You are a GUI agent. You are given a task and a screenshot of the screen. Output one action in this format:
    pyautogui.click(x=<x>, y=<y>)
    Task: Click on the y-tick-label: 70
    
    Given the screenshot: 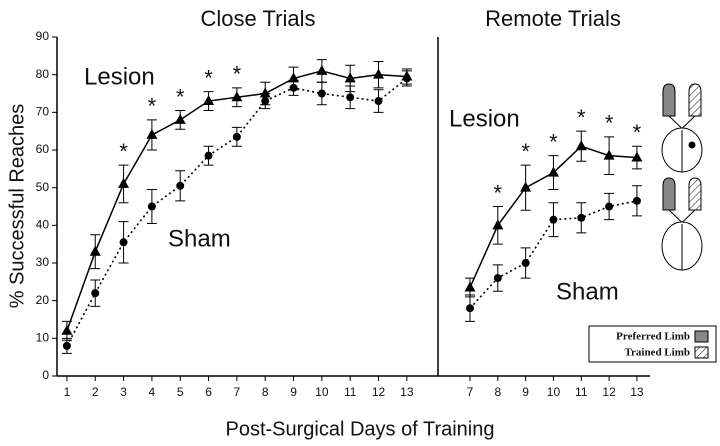 What is the action you would take?
    pyautogui.click(x=43, y=112)
    